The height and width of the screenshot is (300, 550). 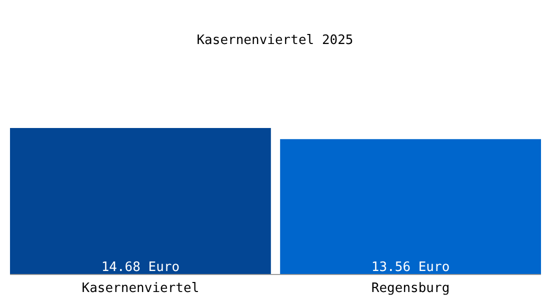 What do you see at coordinates (141, 288) in the screenshot?
I see `x-tick-label: Kasernenviertel` at bounding box center [141, 288].